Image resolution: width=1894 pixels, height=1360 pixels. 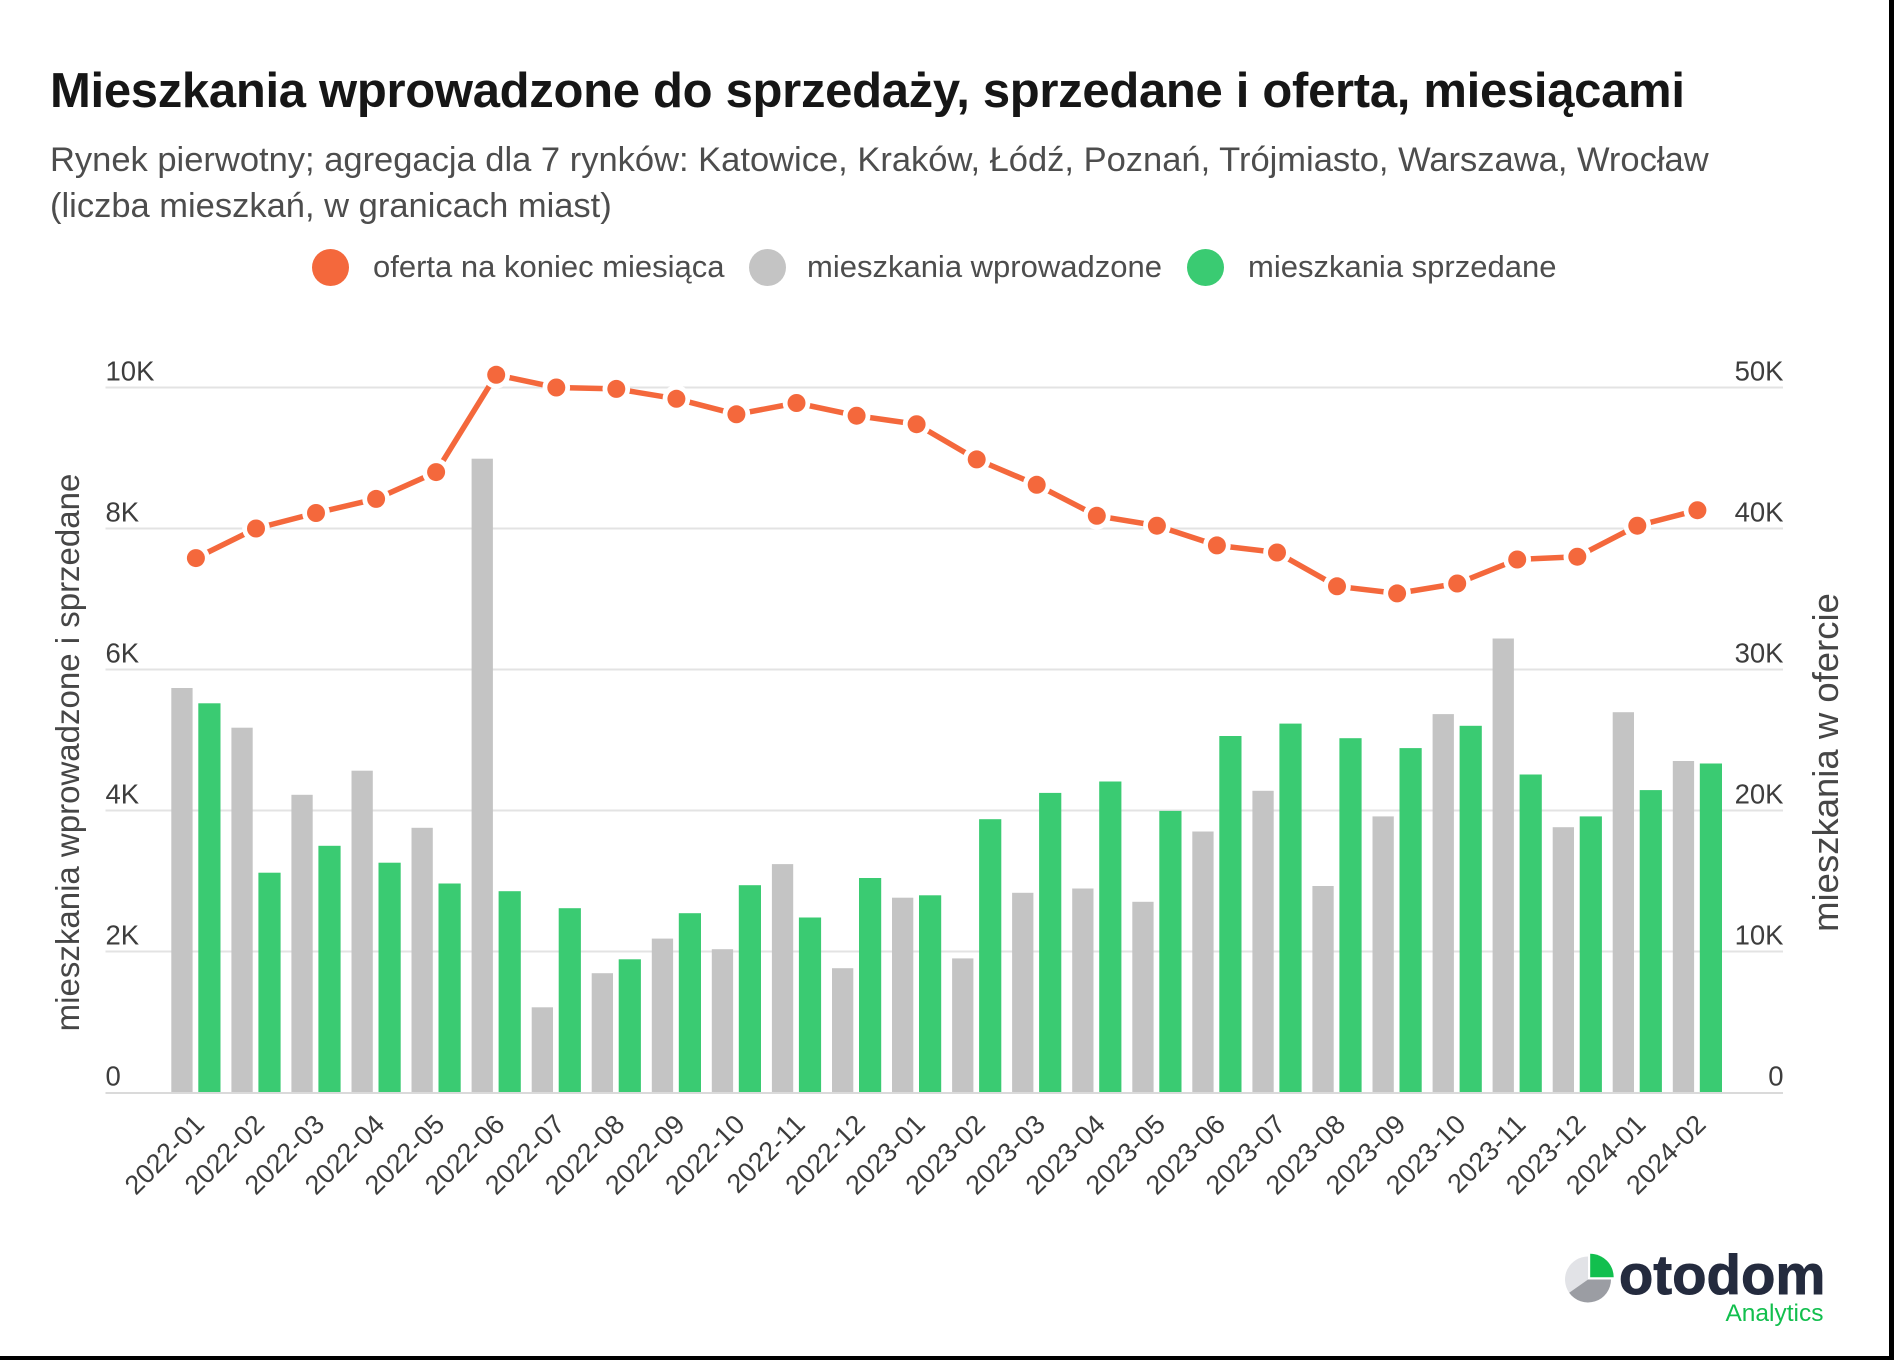 I want to click on svg-text: 2K, so click(x=123, y=935).